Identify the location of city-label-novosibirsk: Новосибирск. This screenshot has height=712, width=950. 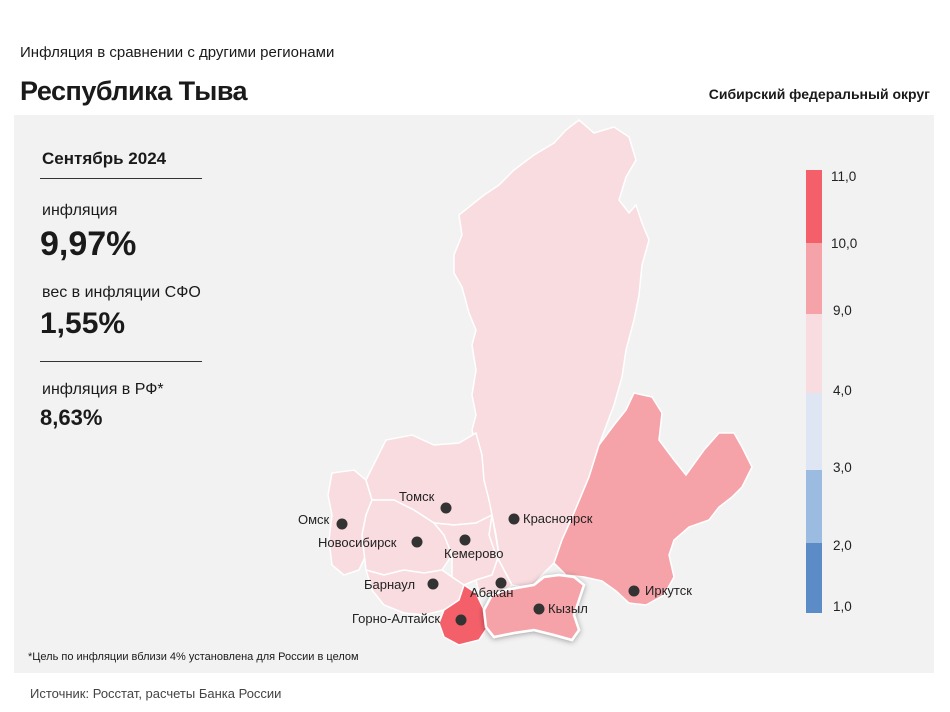
(357, 542).